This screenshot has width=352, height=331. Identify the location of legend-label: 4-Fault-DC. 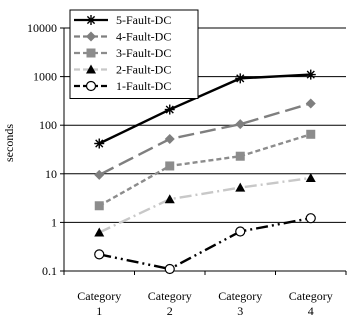
(143, 37).